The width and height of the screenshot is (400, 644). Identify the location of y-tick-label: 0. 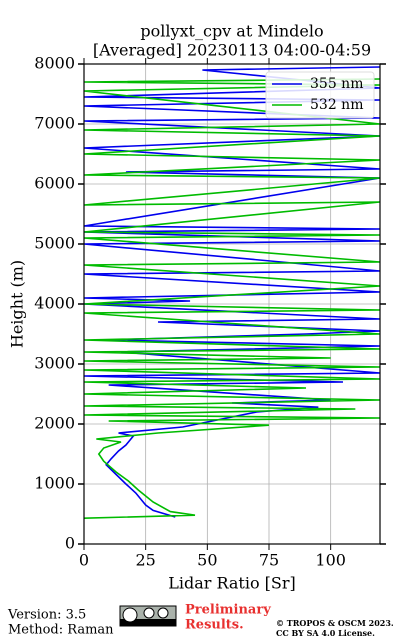
(70, 543).